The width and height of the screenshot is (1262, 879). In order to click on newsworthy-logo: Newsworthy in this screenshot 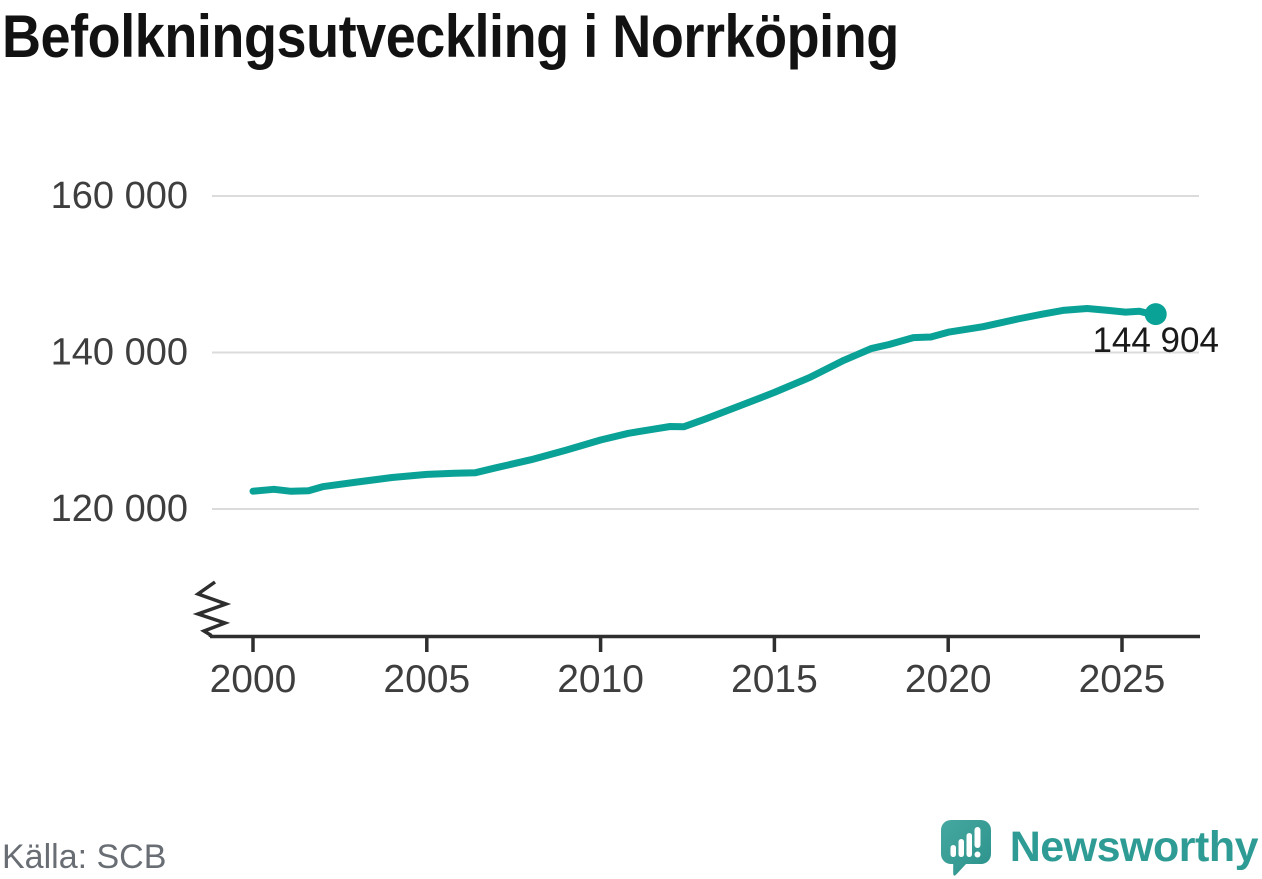, I will do `click(1099, 847)`.